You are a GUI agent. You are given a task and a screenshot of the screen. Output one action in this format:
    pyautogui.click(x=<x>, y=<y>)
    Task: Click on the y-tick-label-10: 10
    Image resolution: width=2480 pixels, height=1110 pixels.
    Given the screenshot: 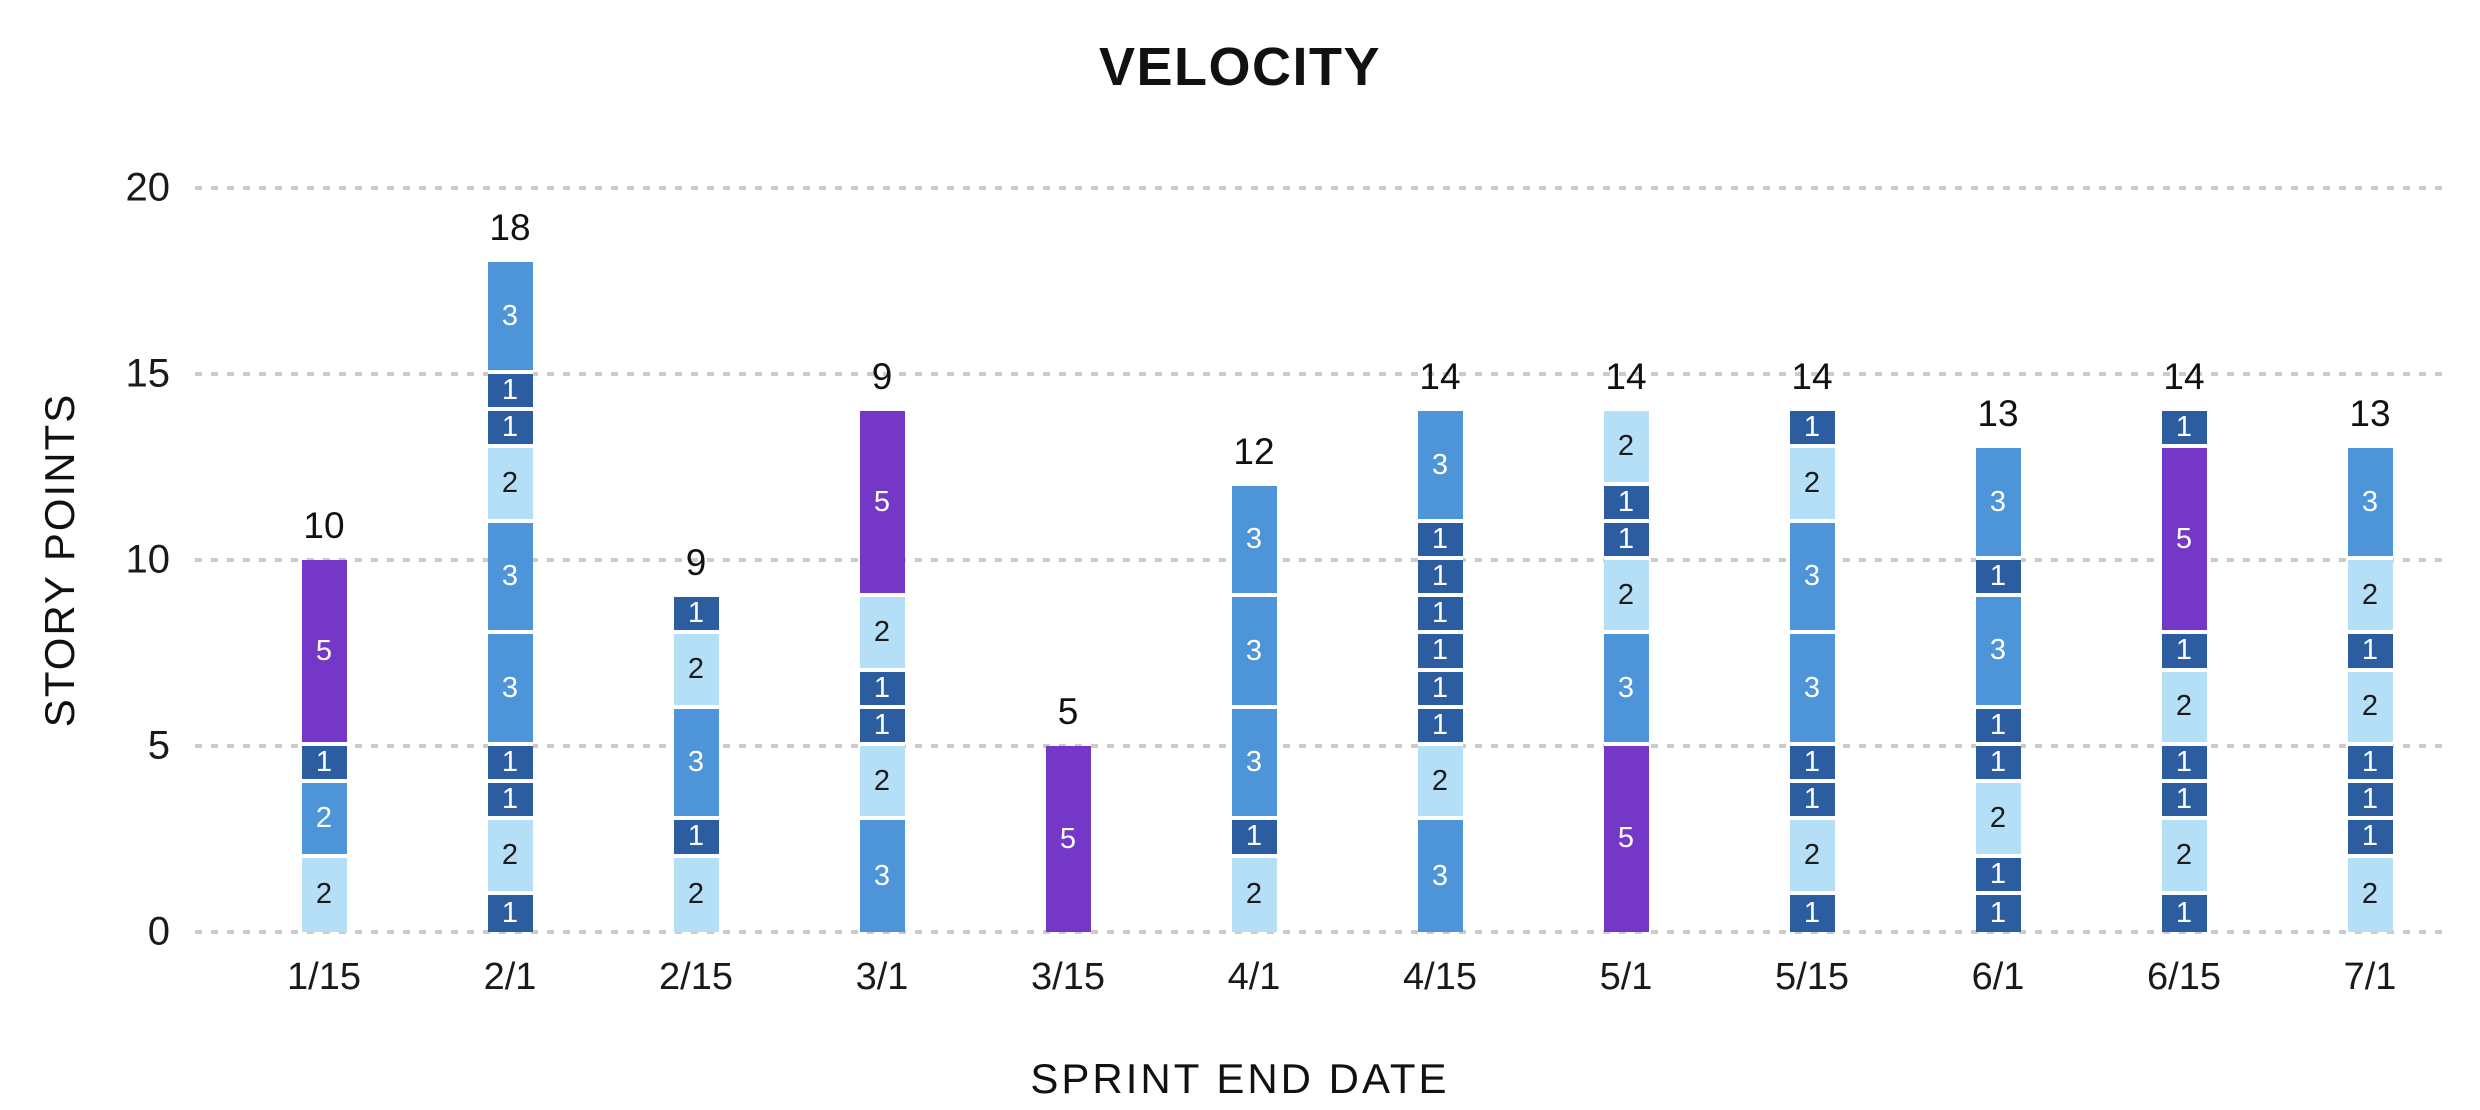 What is the action you would take?
    pyautogui.click(x=148, y=559)
    